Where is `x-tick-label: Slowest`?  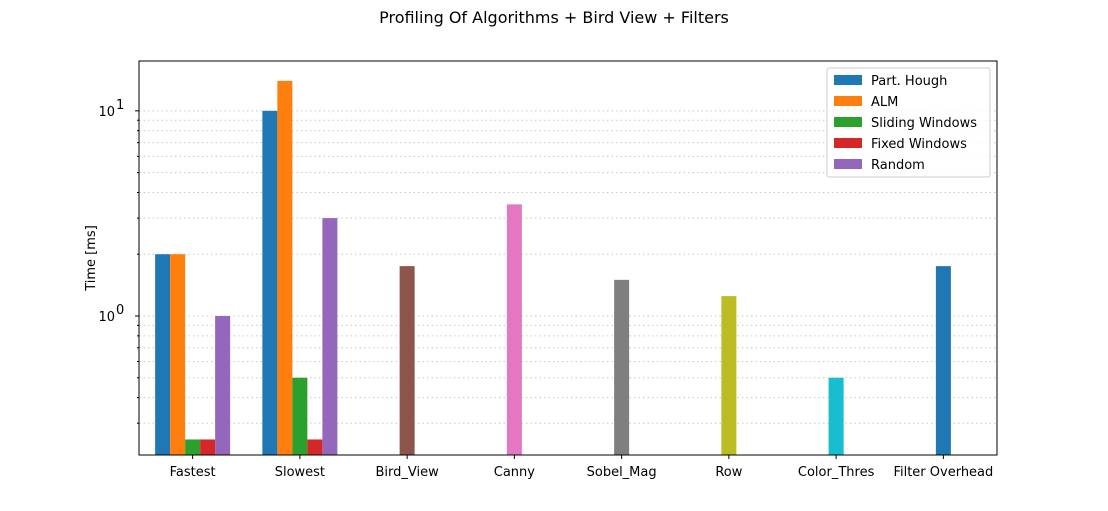 x-tick-label: Slowest is located at coordinates (300, 472).